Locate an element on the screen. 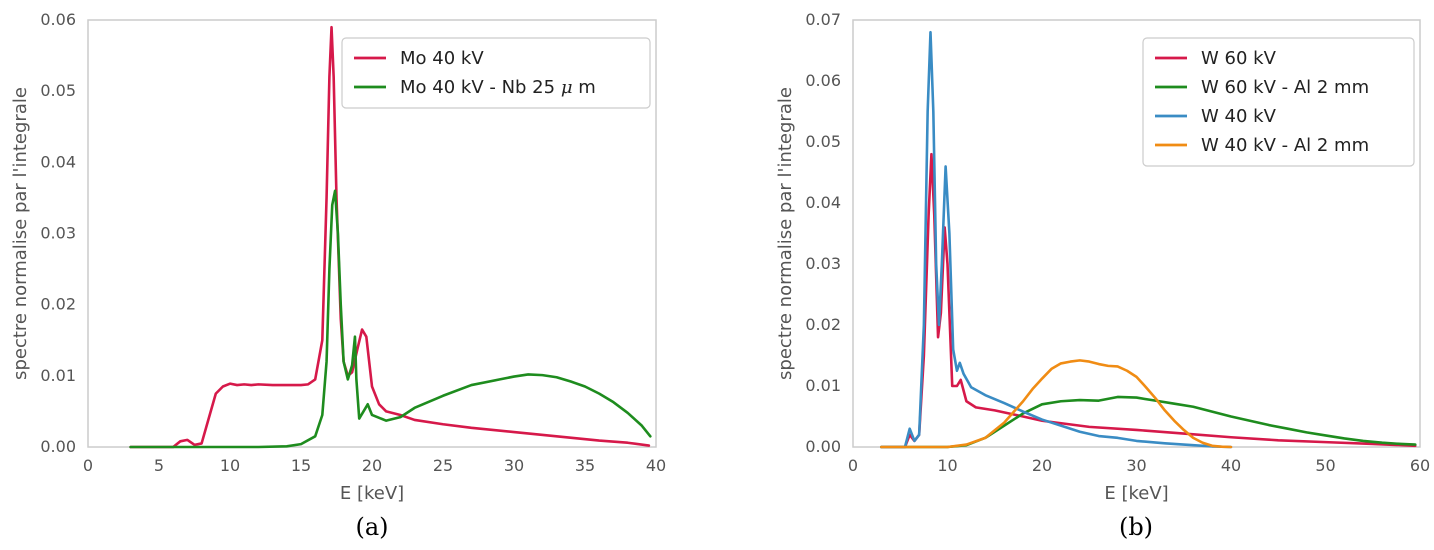  legend-label: Mo 40 kV - Nb 25 μ m is located at coordinates (498, 87).